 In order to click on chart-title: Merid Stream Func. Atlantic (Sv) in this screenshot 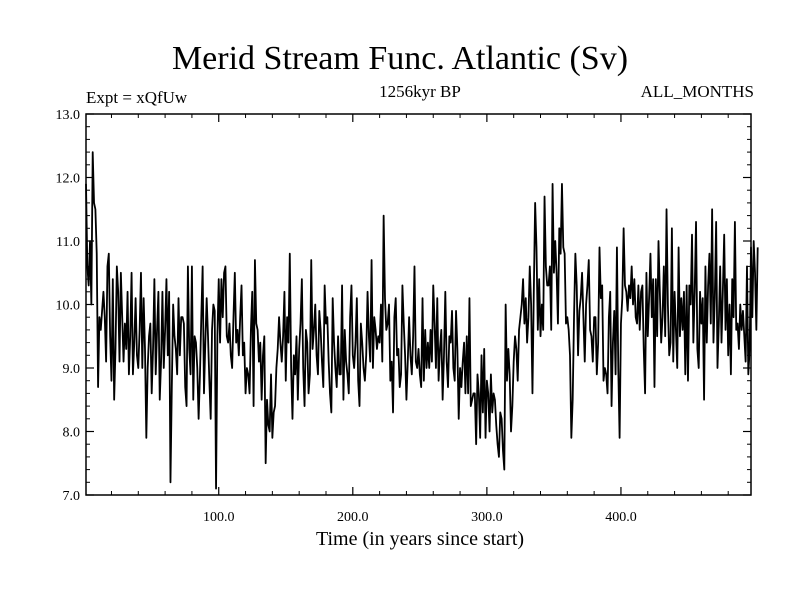, I will do `click(400, 58)`.